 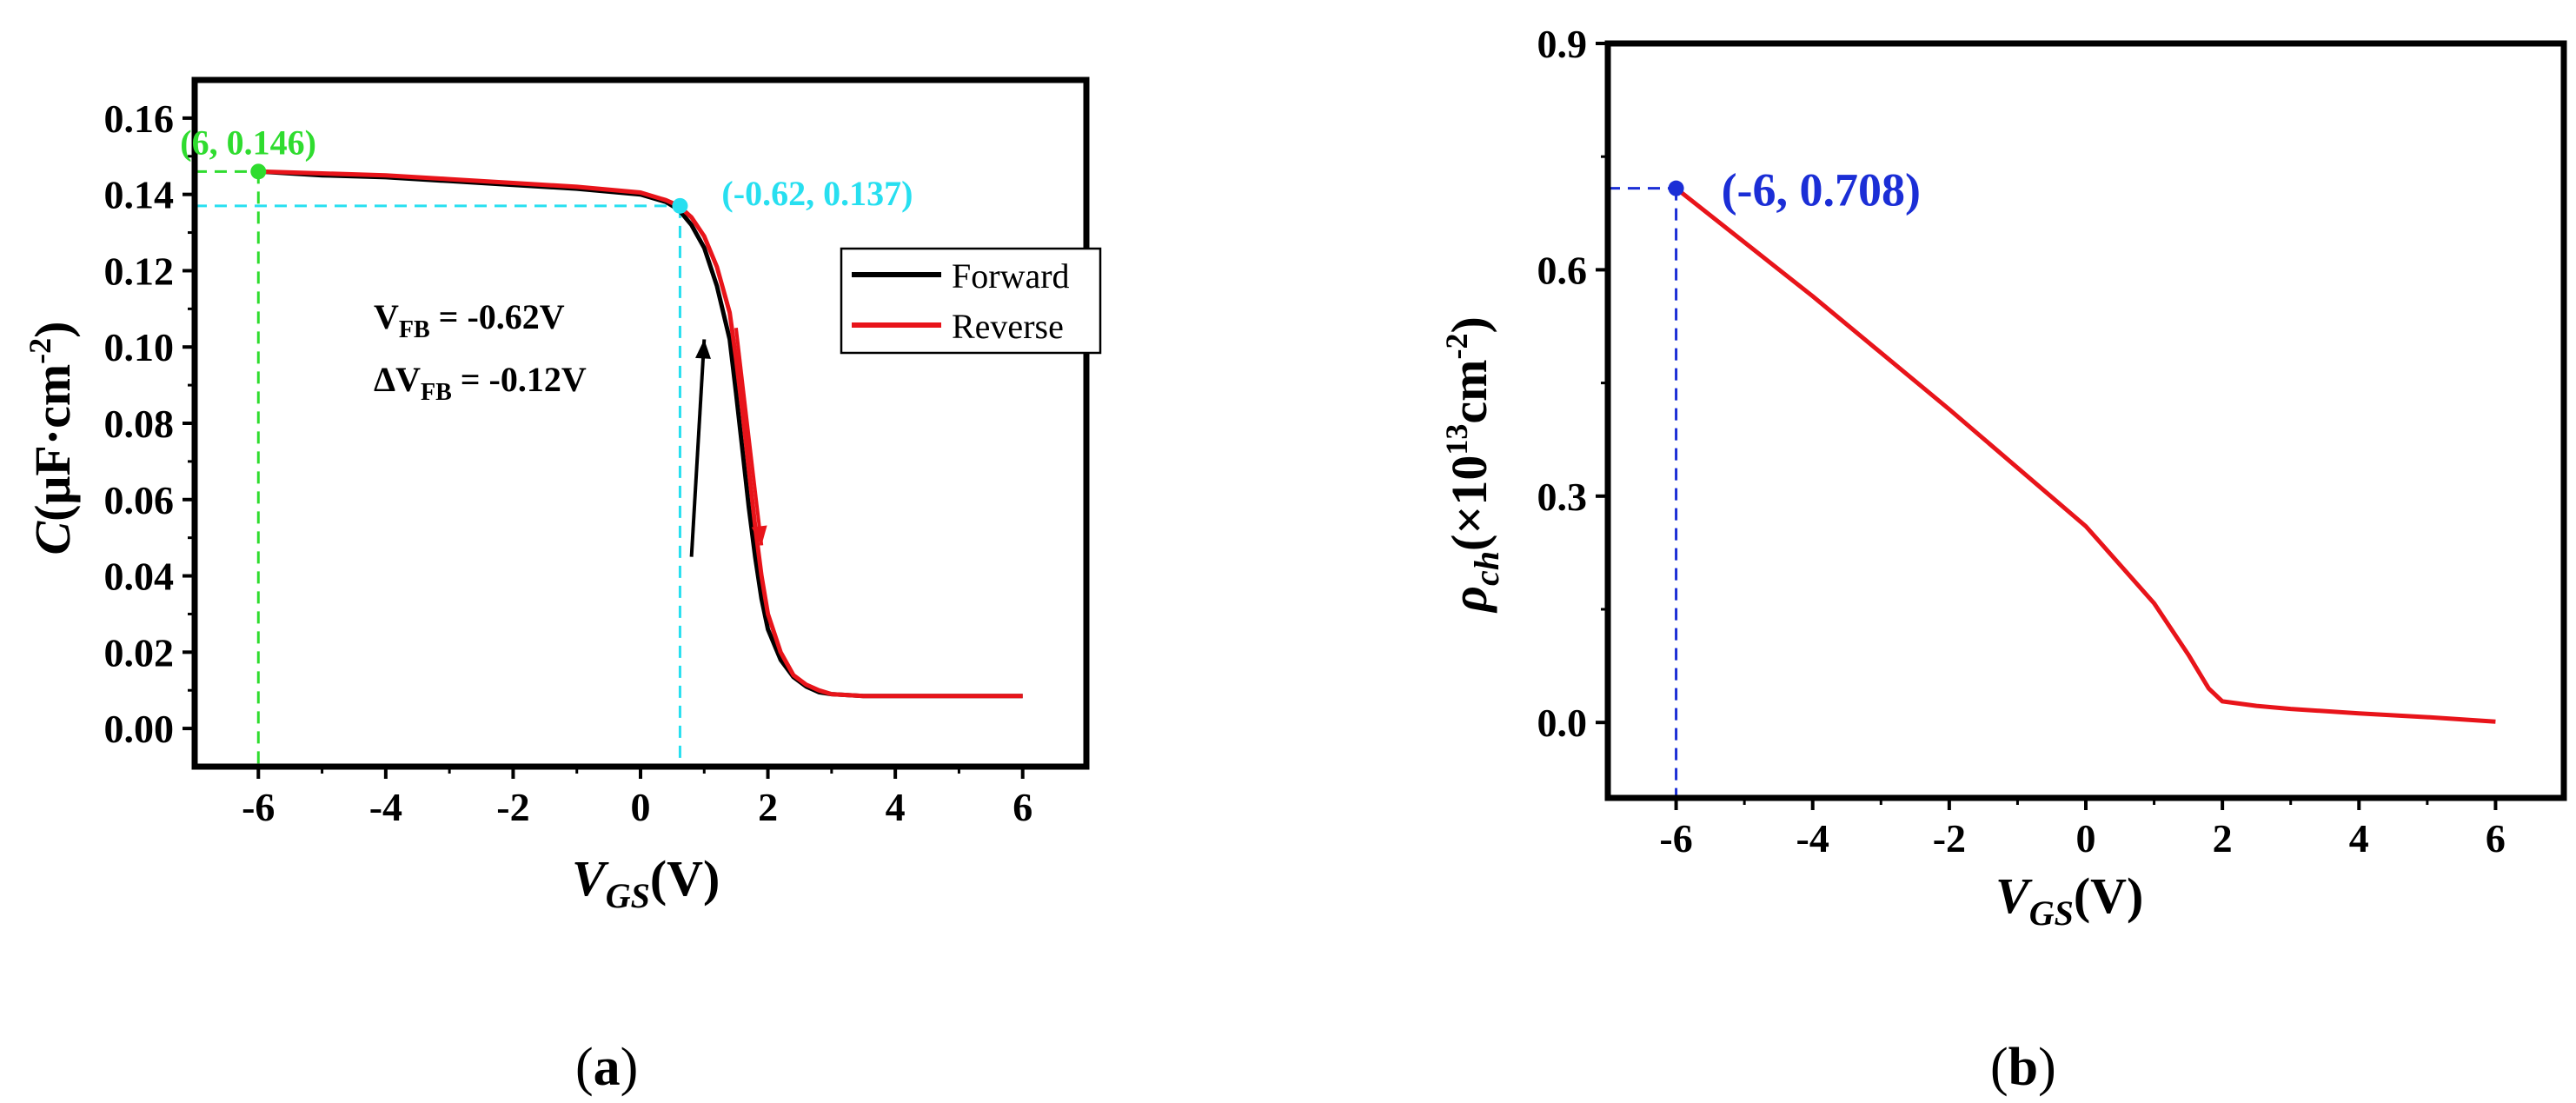 I want to click on y-tick-label: 0.6, so click(x=1562, y=270).